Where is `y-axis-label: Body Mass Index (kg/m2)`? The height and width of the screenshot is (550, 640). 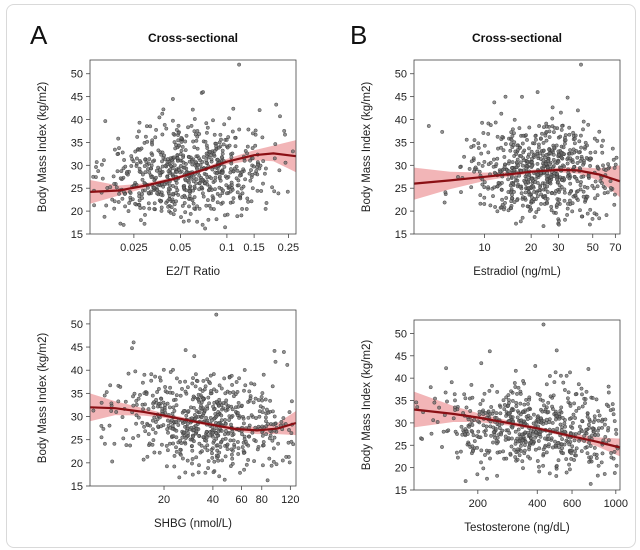
y-axis-label: Body Mass Index (kg/m2) is located at coordinates (43, 398).